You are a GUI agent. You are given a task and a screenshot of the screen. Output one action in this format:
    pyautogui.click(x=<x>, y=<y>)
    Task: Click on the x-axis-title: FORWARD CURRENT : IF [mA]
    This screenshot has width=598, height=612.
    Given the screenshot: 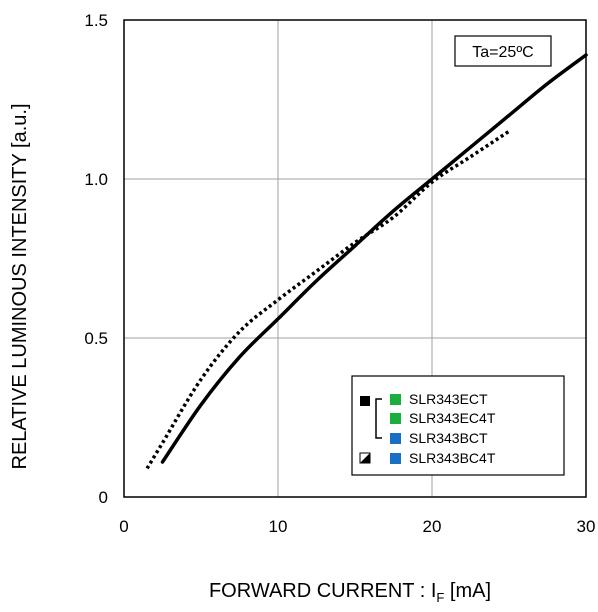 What is the action you would take?
    pyautogui.click(x=350, y=592)
    